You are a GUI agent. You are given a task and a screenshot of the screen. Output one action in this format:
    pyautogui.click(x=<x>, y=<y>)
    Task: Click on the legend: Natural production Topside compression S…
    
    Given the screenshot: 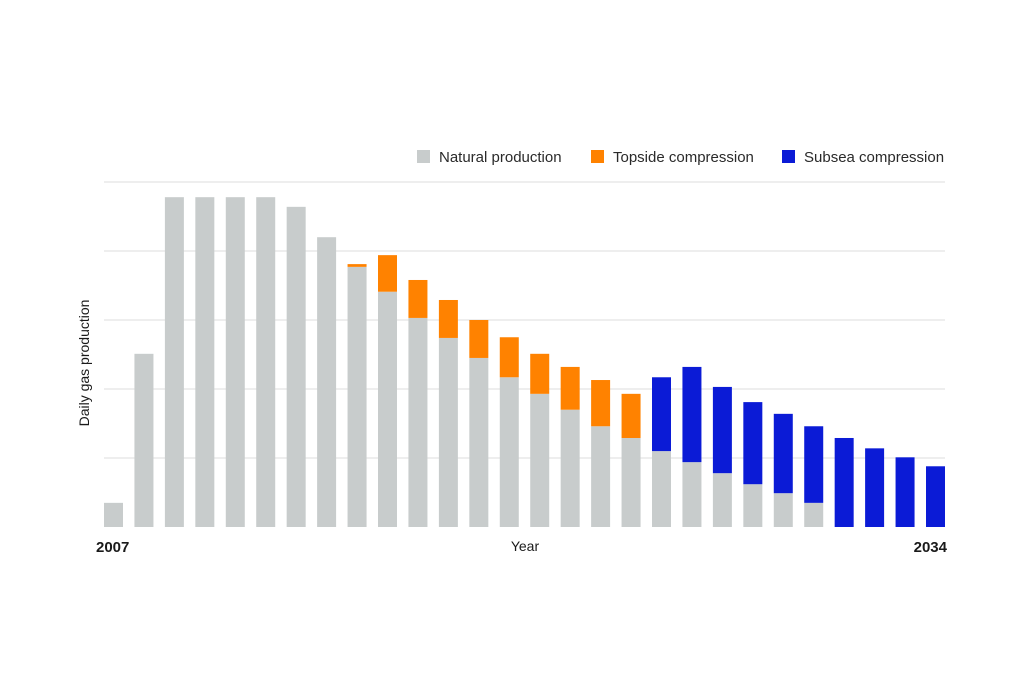 What is the action you would take?
    pyautogui.click(x=680, y=157)
    